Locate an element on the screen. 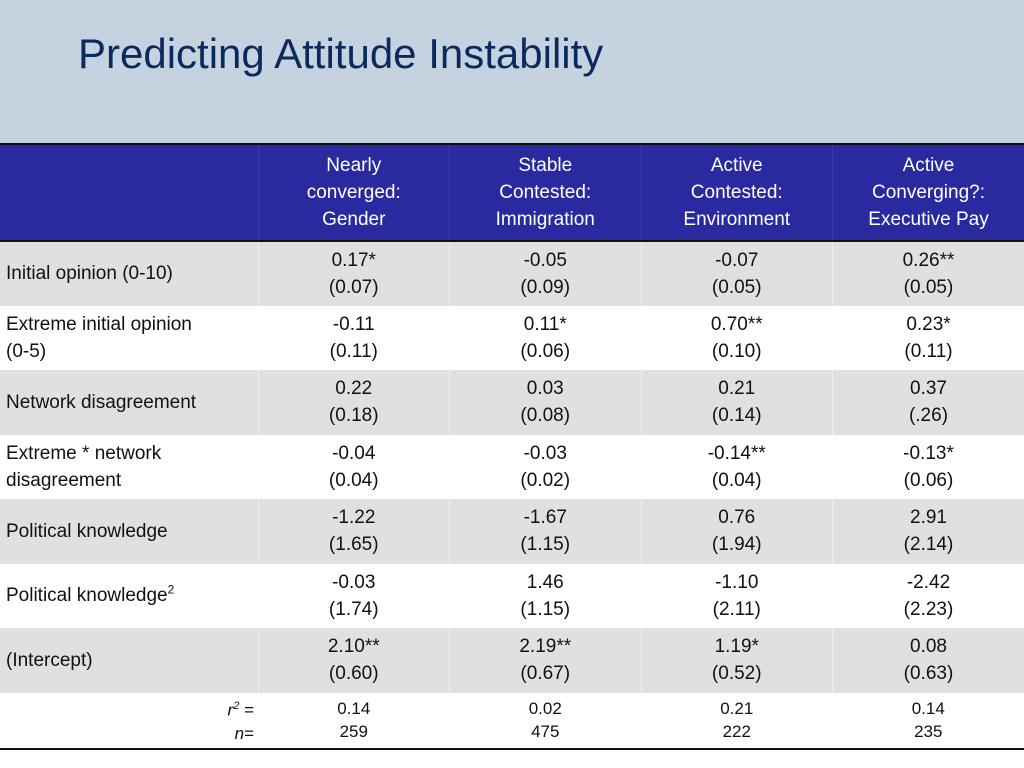 The height and width of the screenshot is (768, 1024). column-header-line: Executive Pay is located at coordinates (928, 219).